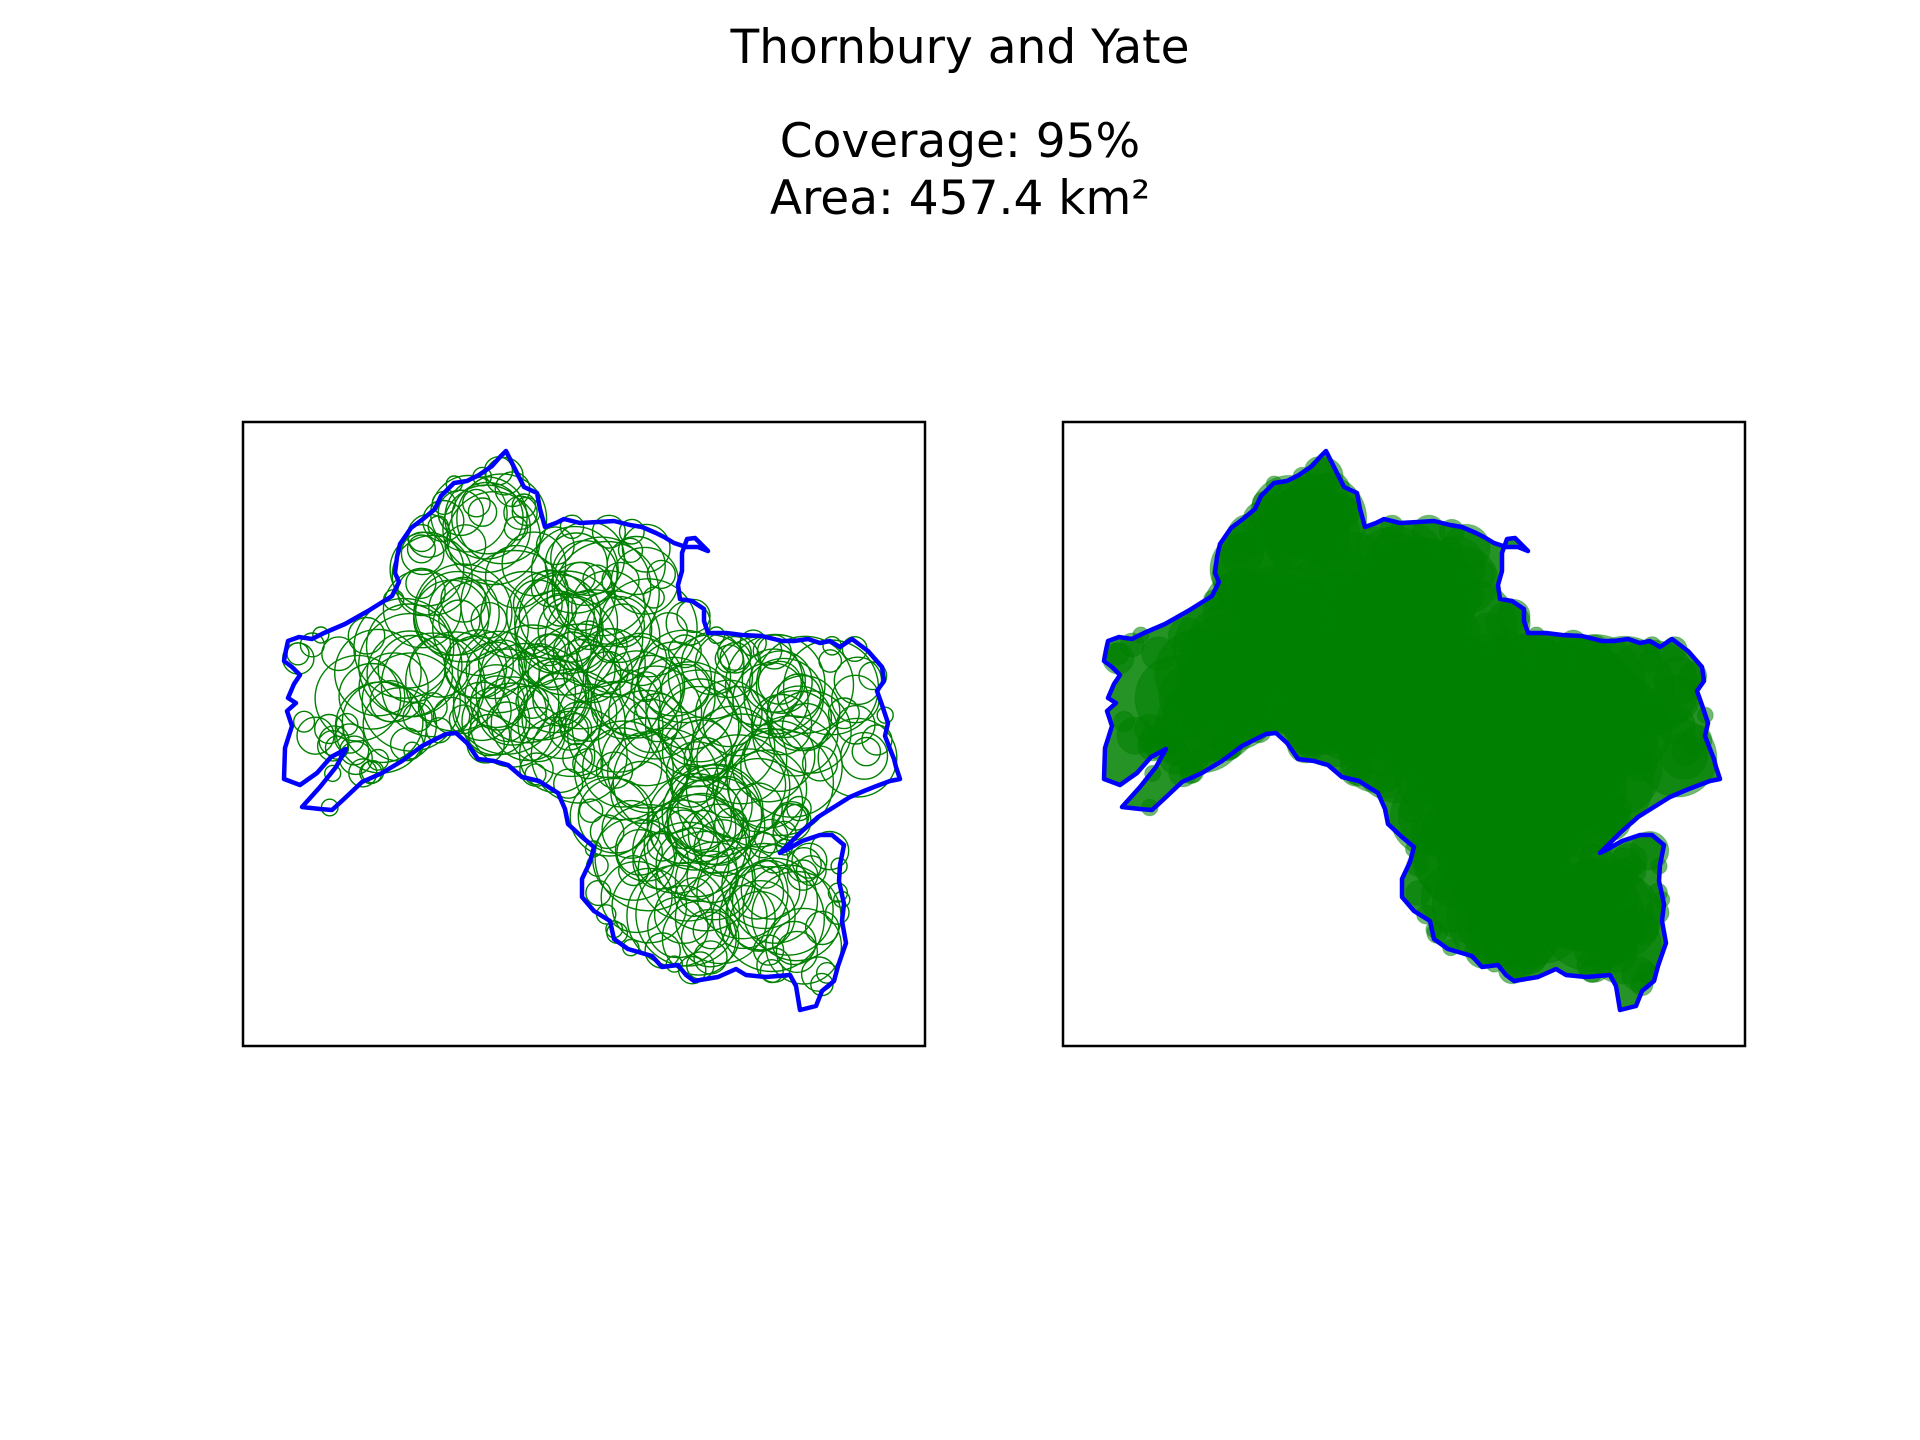  Describe the element at coordinates (960, 47) in the screenshot. I see `figure-title: Thornbury and Yate` at that location.